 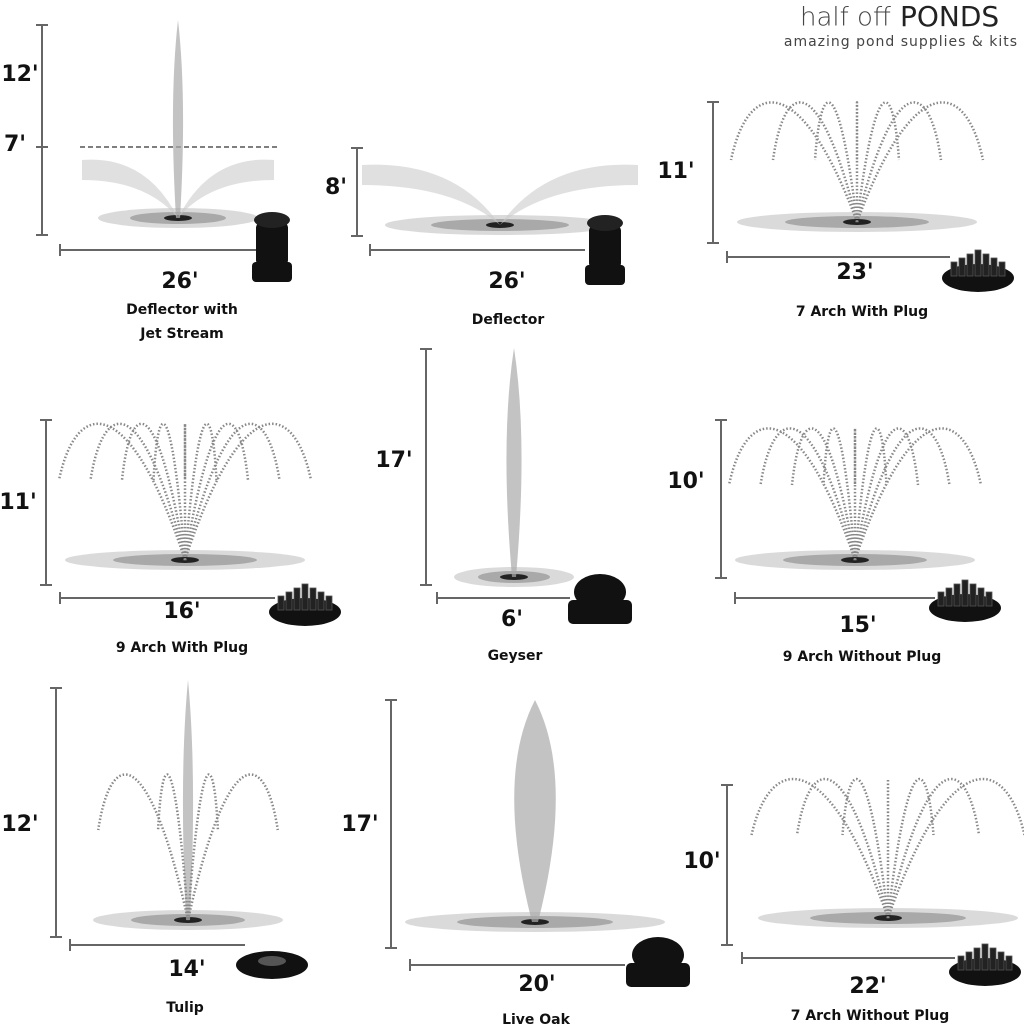 I want to click on width-label: 22', so click(x=867, y=986).